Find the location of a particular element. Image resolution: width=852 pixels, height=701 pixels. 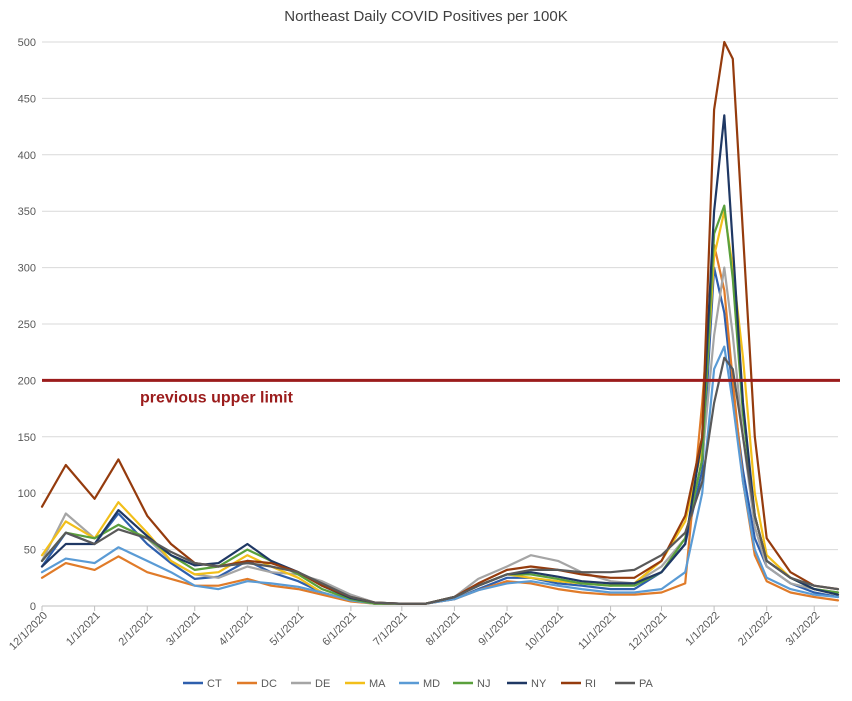

legend-label-dc: DC is located at coordinates (269, 684).